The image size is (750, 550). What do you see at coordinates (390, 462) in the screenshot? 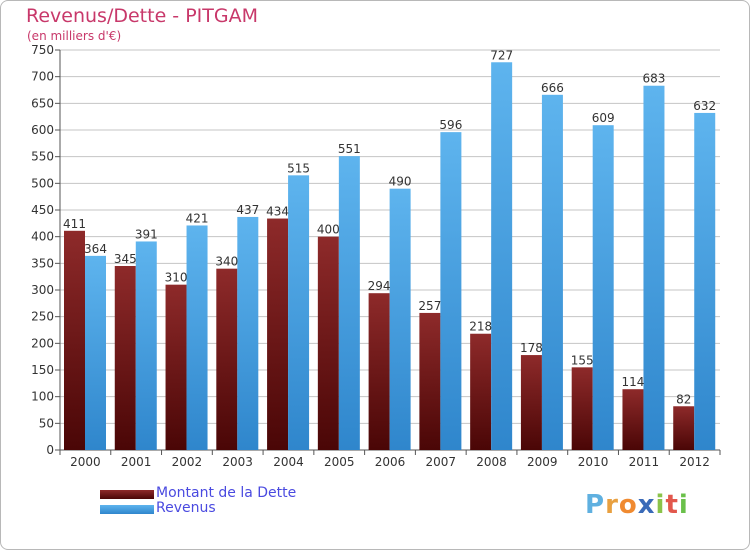
I see `x-tick-label: 2006` at bounding box center [390, 462].